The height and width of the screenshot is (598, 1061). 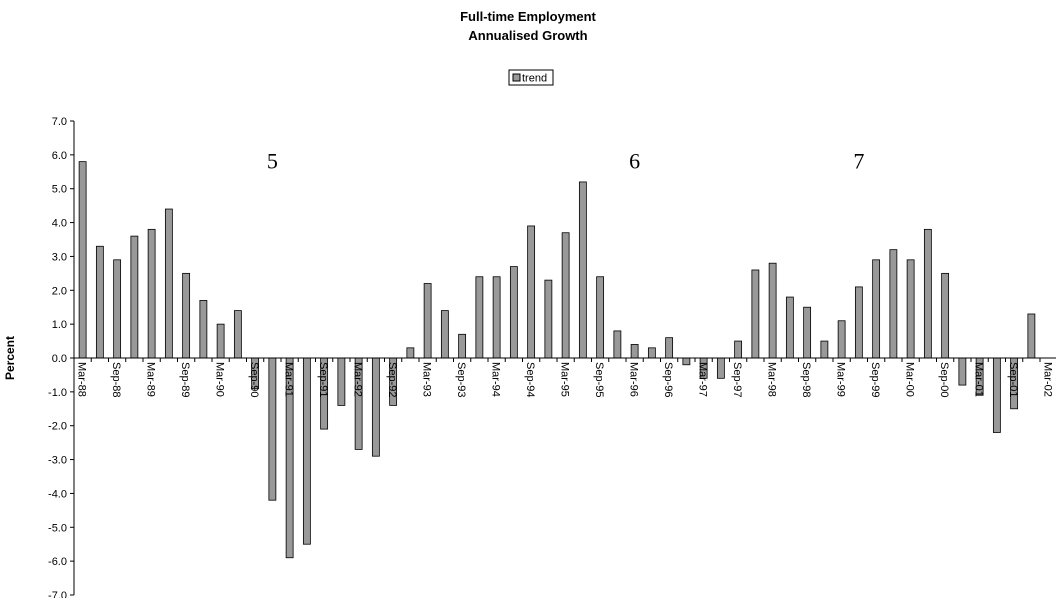 I want to click on y-tick-label: 1.0, so click(x=59, y=325).